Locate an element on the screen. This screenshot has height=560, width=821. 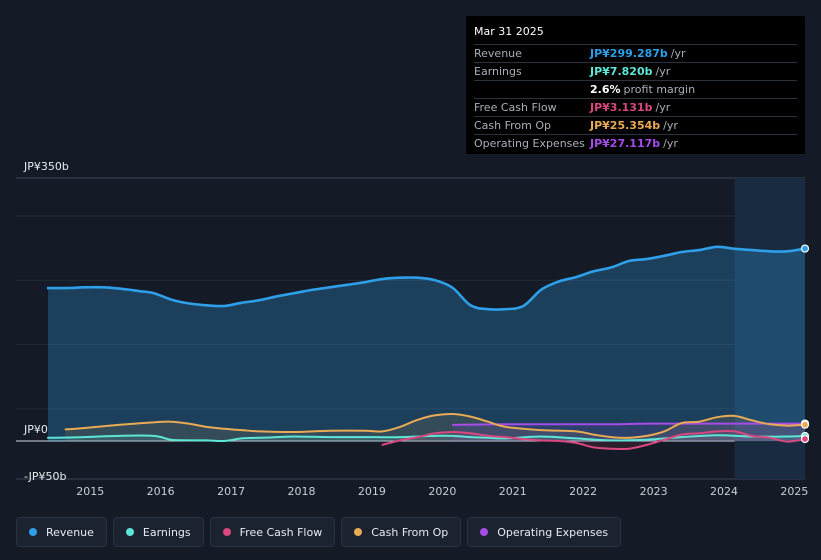
x-axis-label: 2019 is located at coordinates (372, 491).